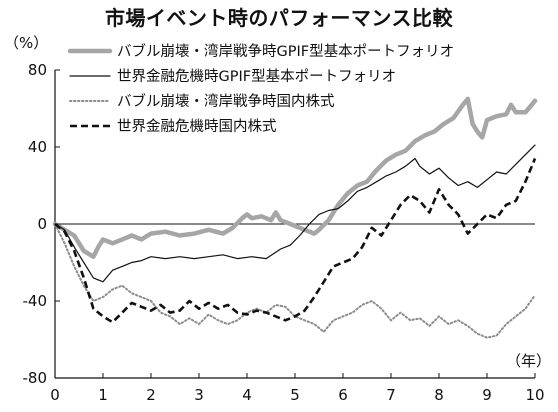  Describe the element at coordinates (35, 378) in the screenshot. I see `y-tick-label: -80` at that location.